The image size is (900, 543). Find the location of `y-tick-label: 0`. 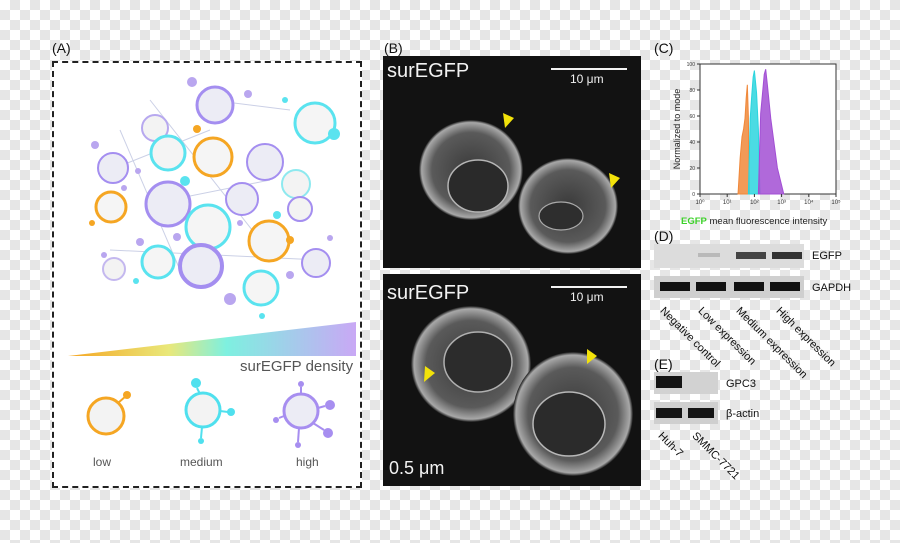

y-tick-label: 0 is located at coordinates (693, 195).